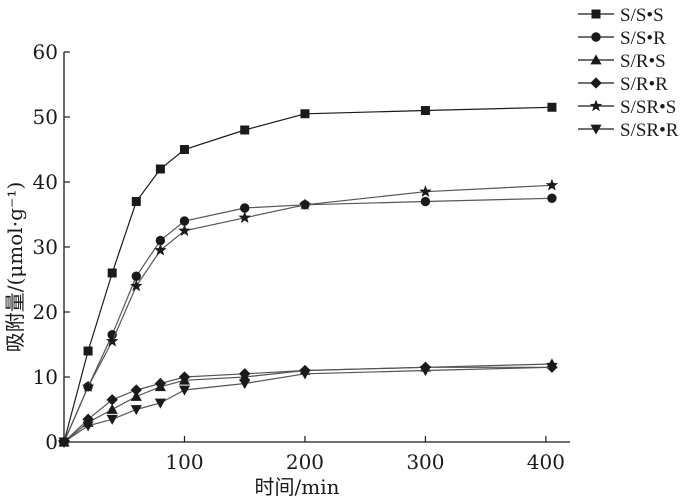 The image size is (700, 497). Describe the element at coordinates (425, 462) in the screenshot. I see `x-tick-label: 300` at that location.